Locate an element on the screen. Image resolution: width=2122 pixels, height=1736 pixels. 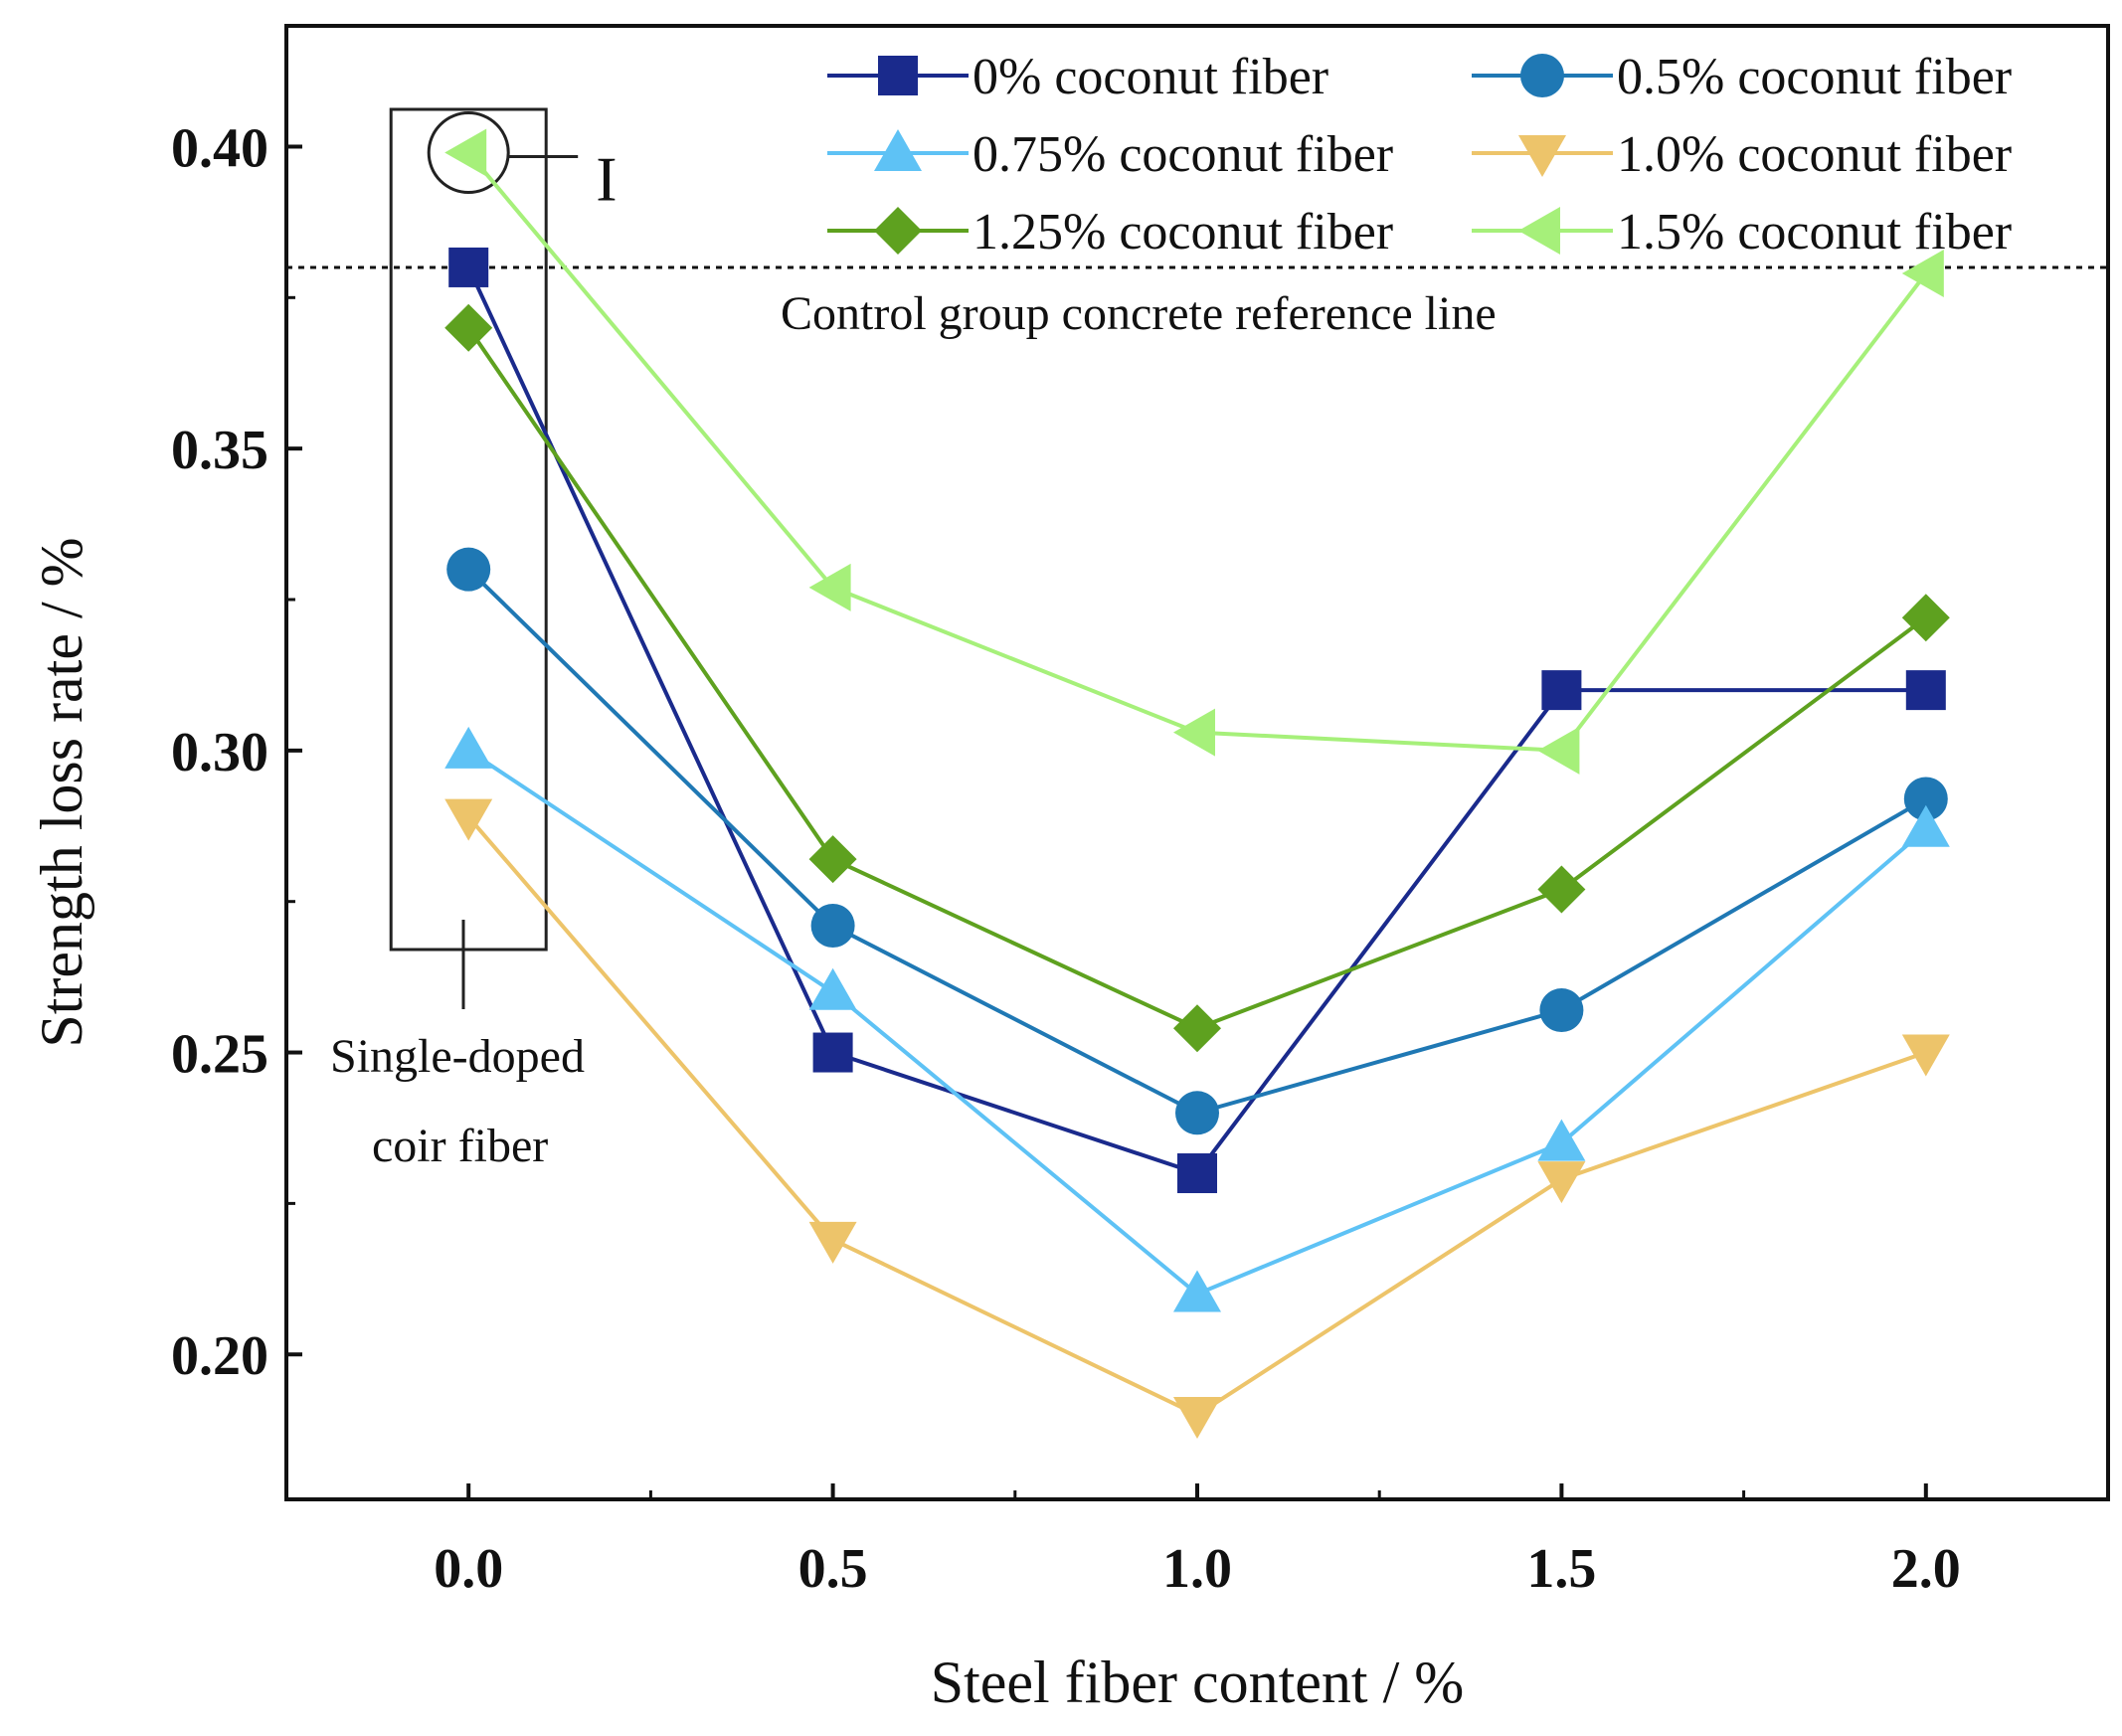
legend-label: 0.75% coconut fiber is located at coordinates (1183, 154).